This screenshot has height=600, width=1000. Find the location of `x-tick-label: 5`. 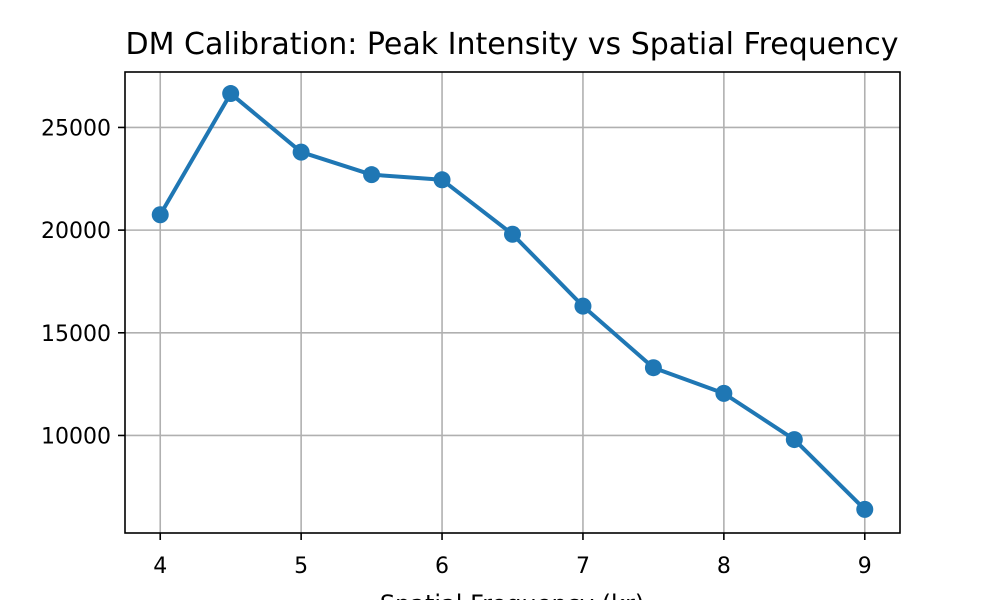

x-tick-label: 5 is located at coordinates (301, 566).